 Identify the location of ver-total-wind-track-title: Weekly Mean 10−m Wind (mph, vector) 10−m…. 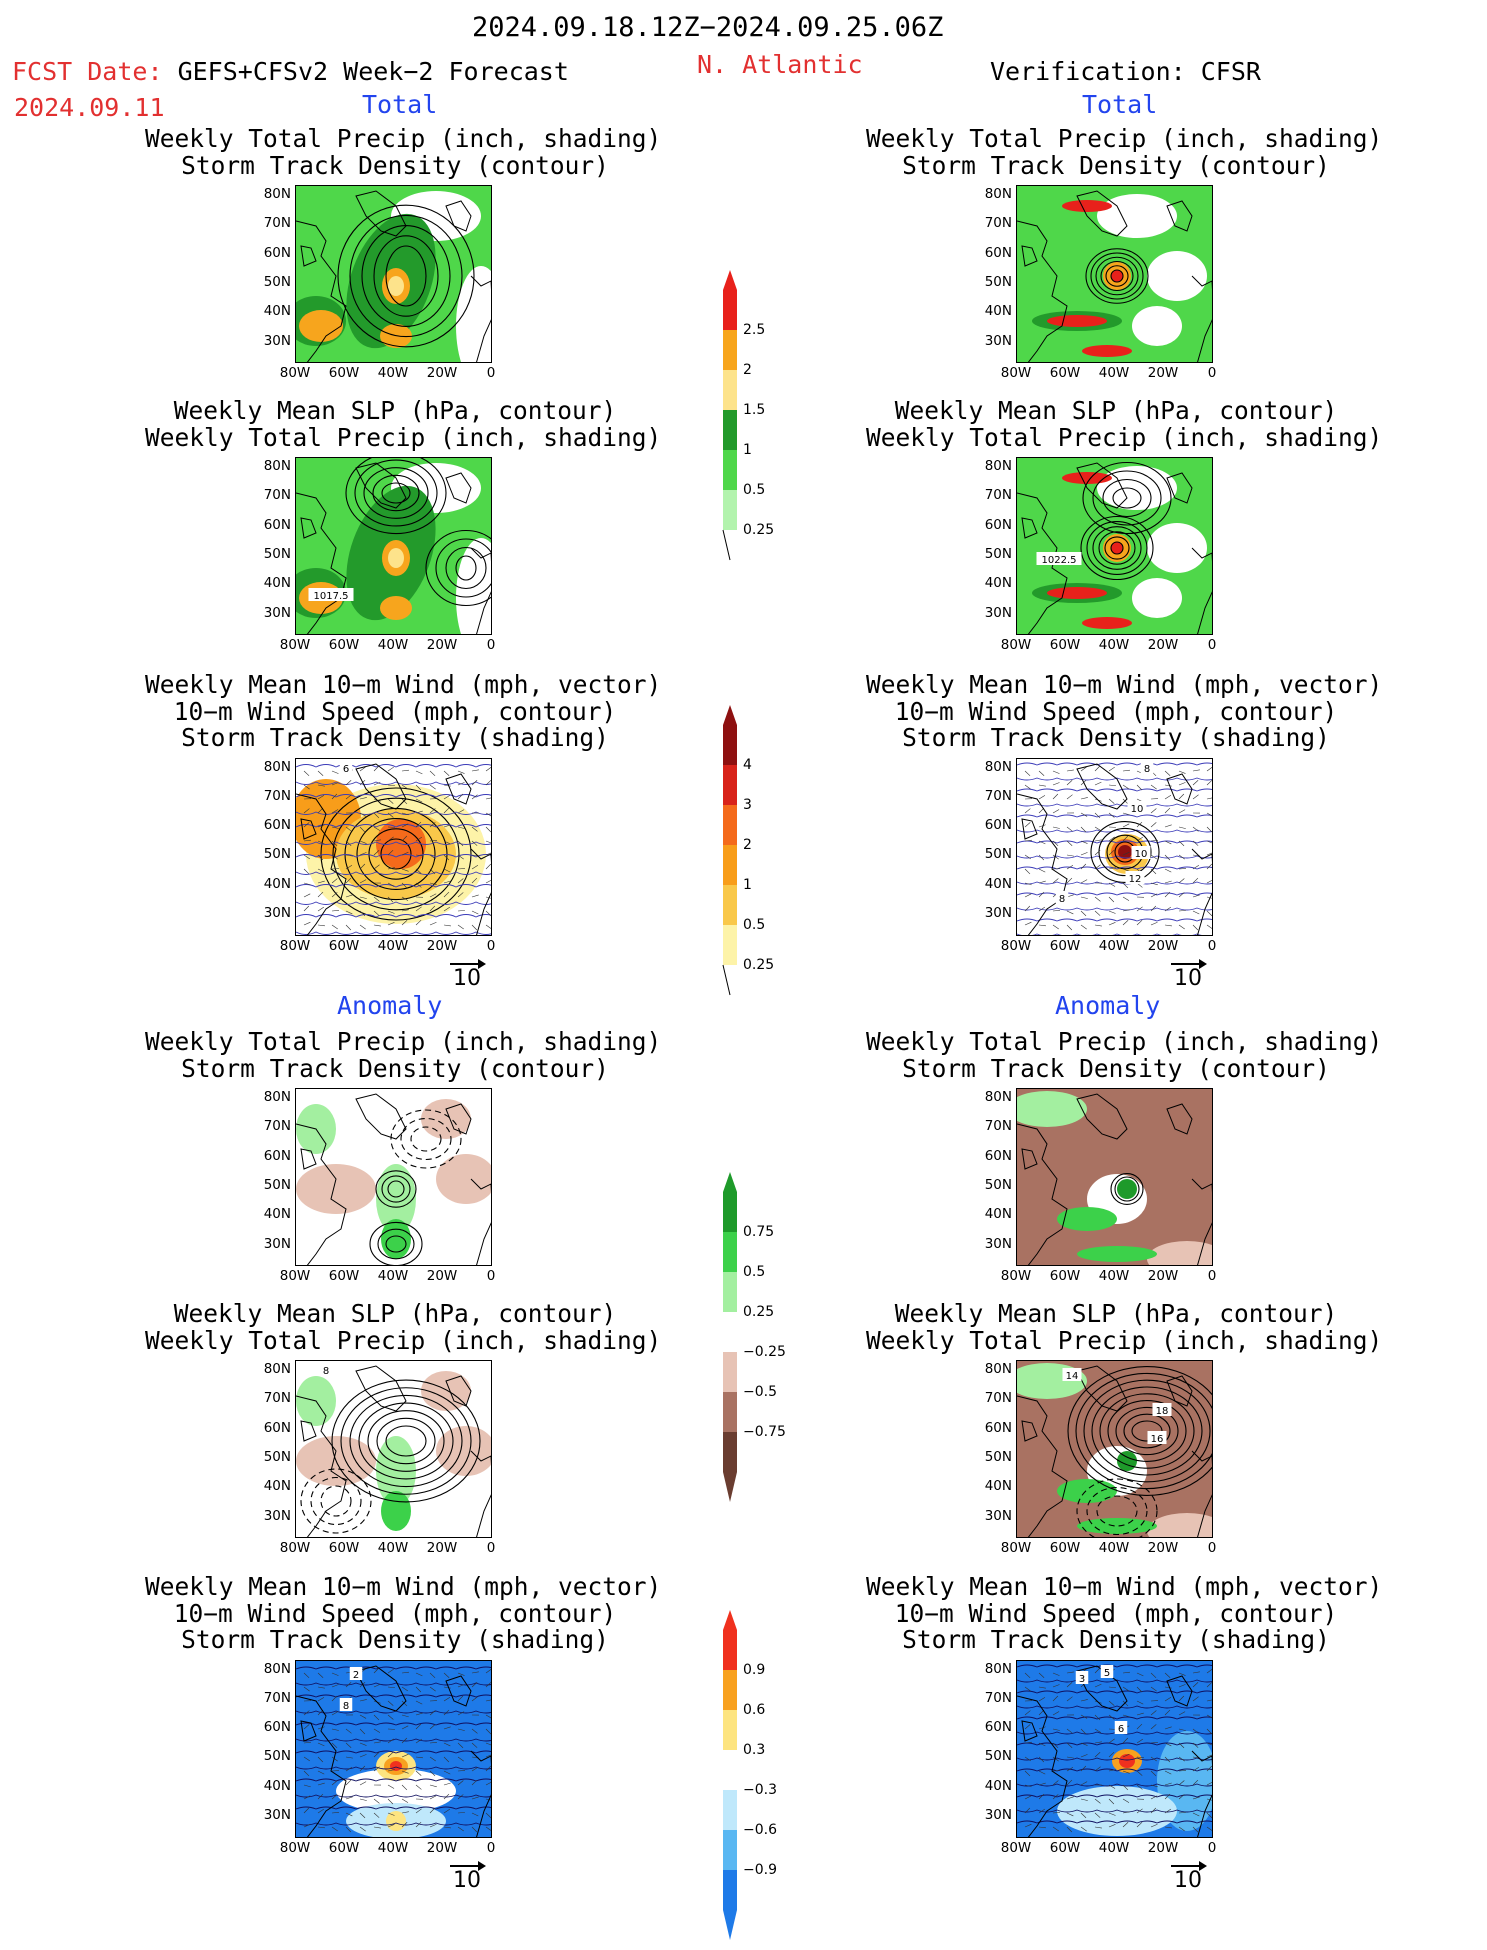
(1116, 712).